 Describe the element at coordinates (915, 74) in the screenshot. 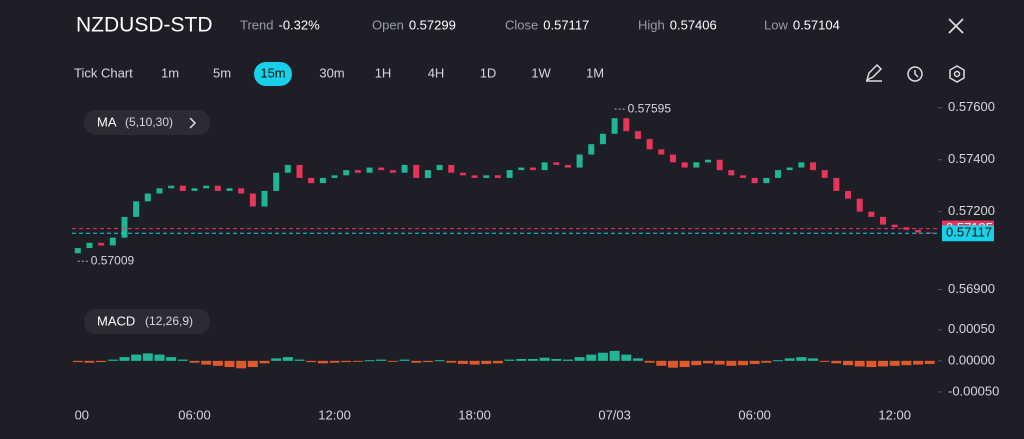

I see `timer-icon` at that location.